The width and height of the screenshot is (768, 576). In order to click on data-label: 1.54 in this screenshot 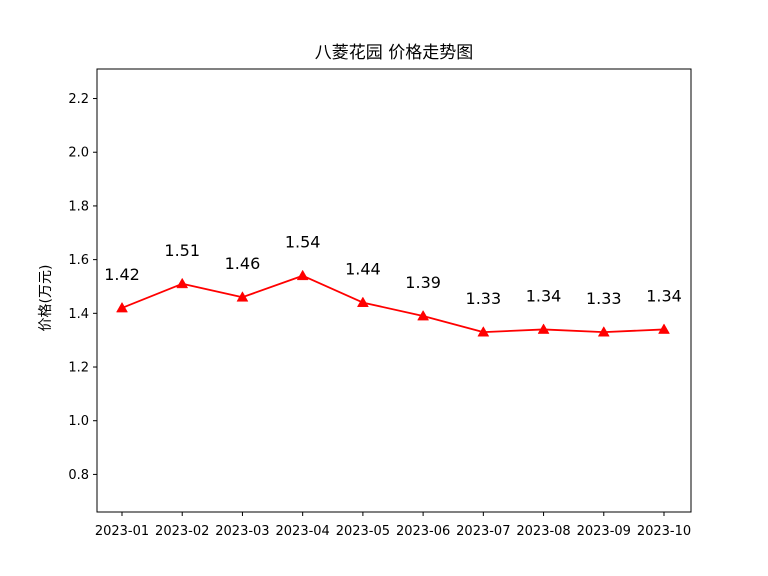, I will do `click(303, 242)`.